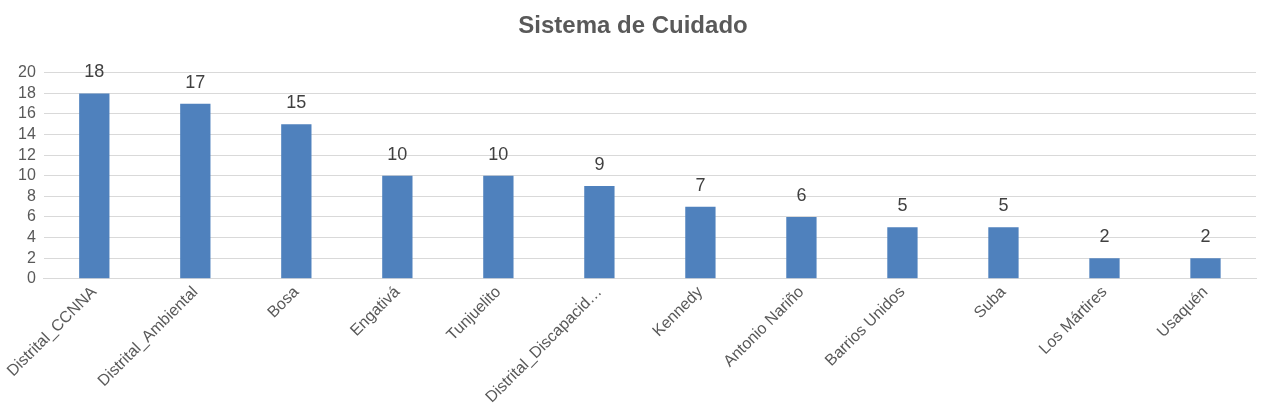 The height and width of the screenshot is (411, 1268). Describe the element at coordinates (27, 175) in the screenshot. I see `y-tick-label: 10` at that location.